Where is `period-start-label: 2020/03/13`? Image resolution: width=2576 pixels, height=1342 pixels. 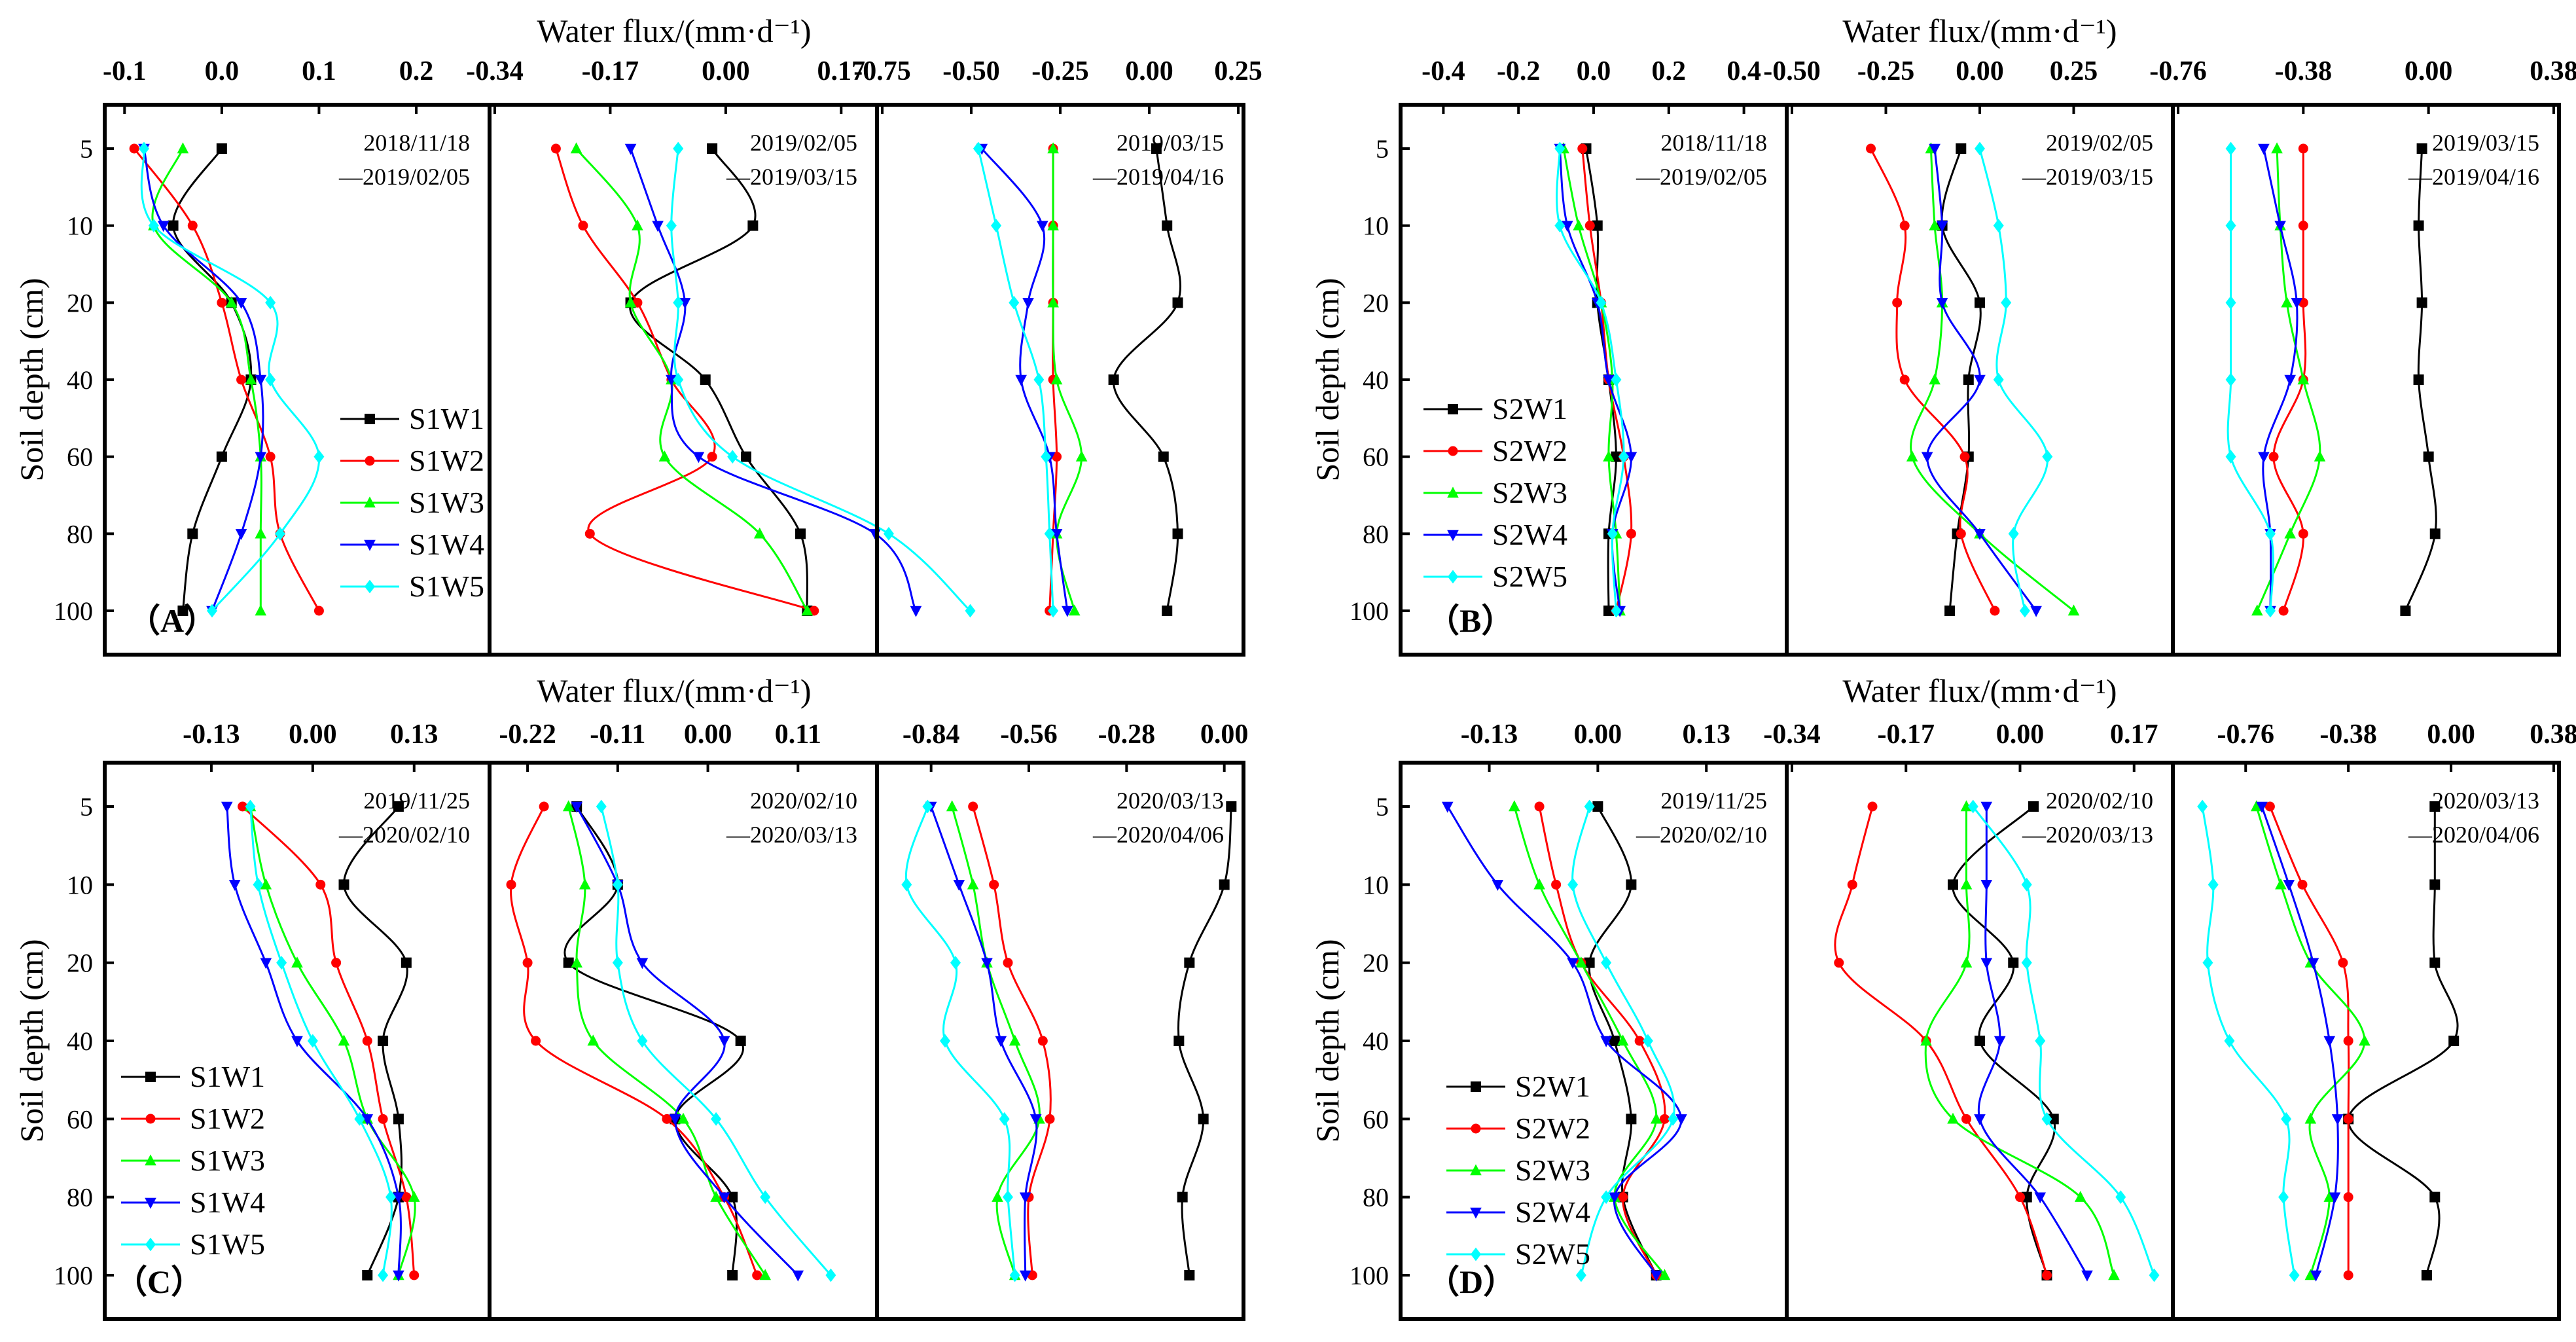
period-start-label: 2020/03/13 is located at coordinates (1170, 801).